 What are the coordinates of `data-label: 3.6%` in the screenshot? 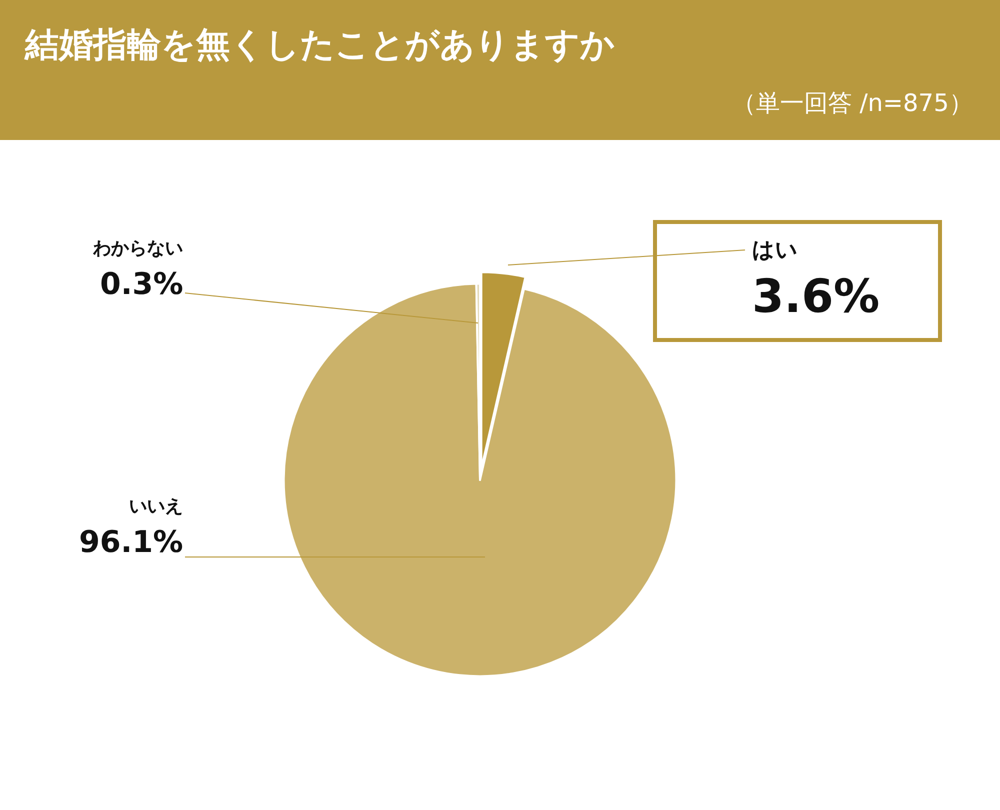 It's located at (816, 296).